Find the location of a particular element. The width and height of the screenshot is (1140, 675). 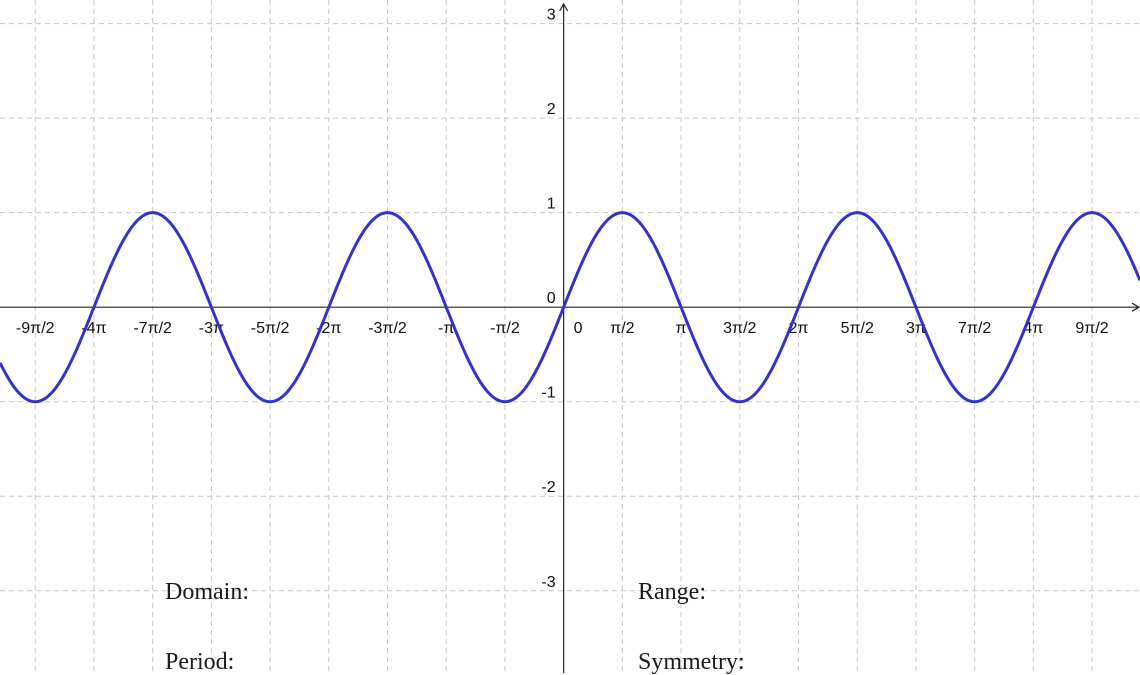

x-tick-label: π is located at coordinates (681, 328).